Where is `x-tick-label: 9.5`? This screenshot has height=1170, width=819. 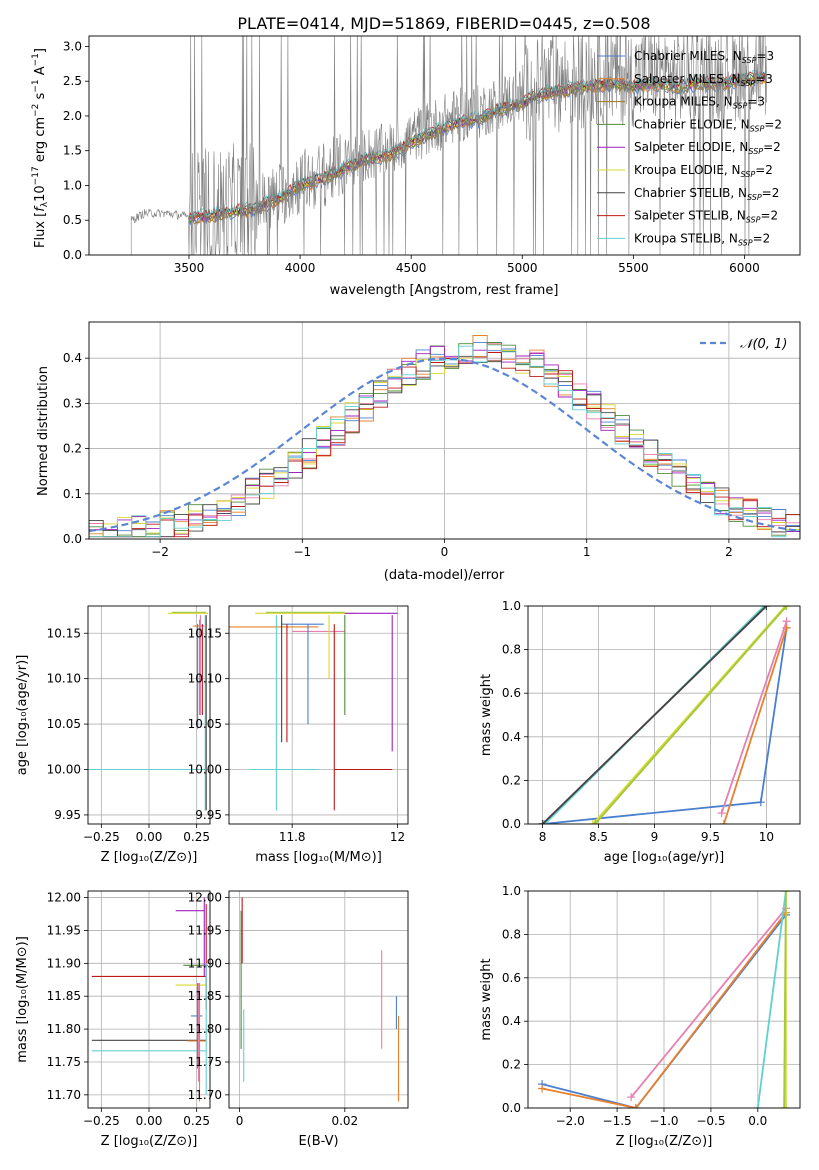
x-tick-label: 9.5 is located at coordinates (710, 837).